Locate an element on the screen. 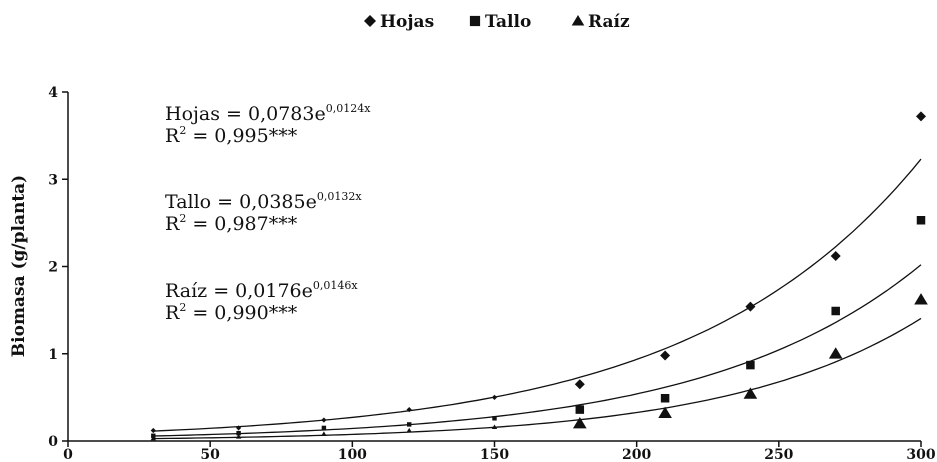 The width and height of the screenshot is (937, 462). equation-formula: Tallo = 0,0385e0,0132x is located at coordinates (263, 201).